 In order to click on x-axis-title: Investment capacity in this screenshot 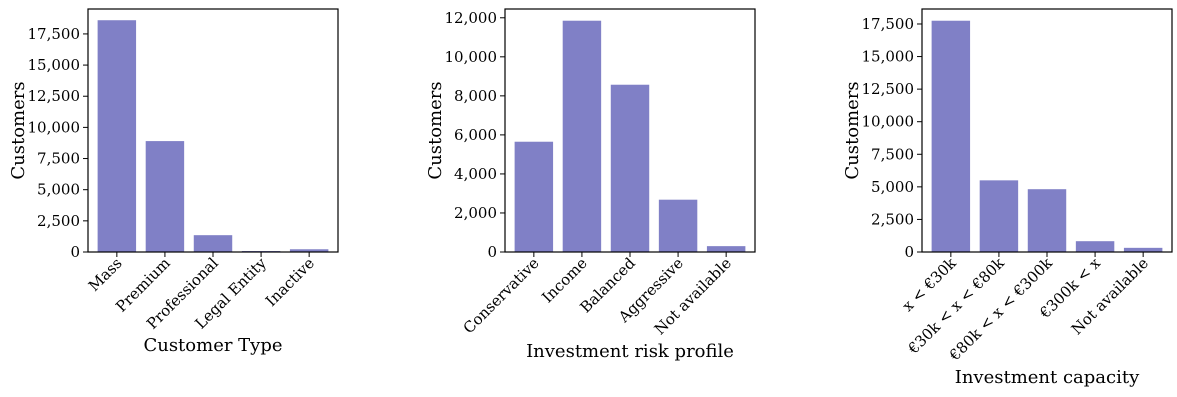, I will do `click(1047, 377)`.